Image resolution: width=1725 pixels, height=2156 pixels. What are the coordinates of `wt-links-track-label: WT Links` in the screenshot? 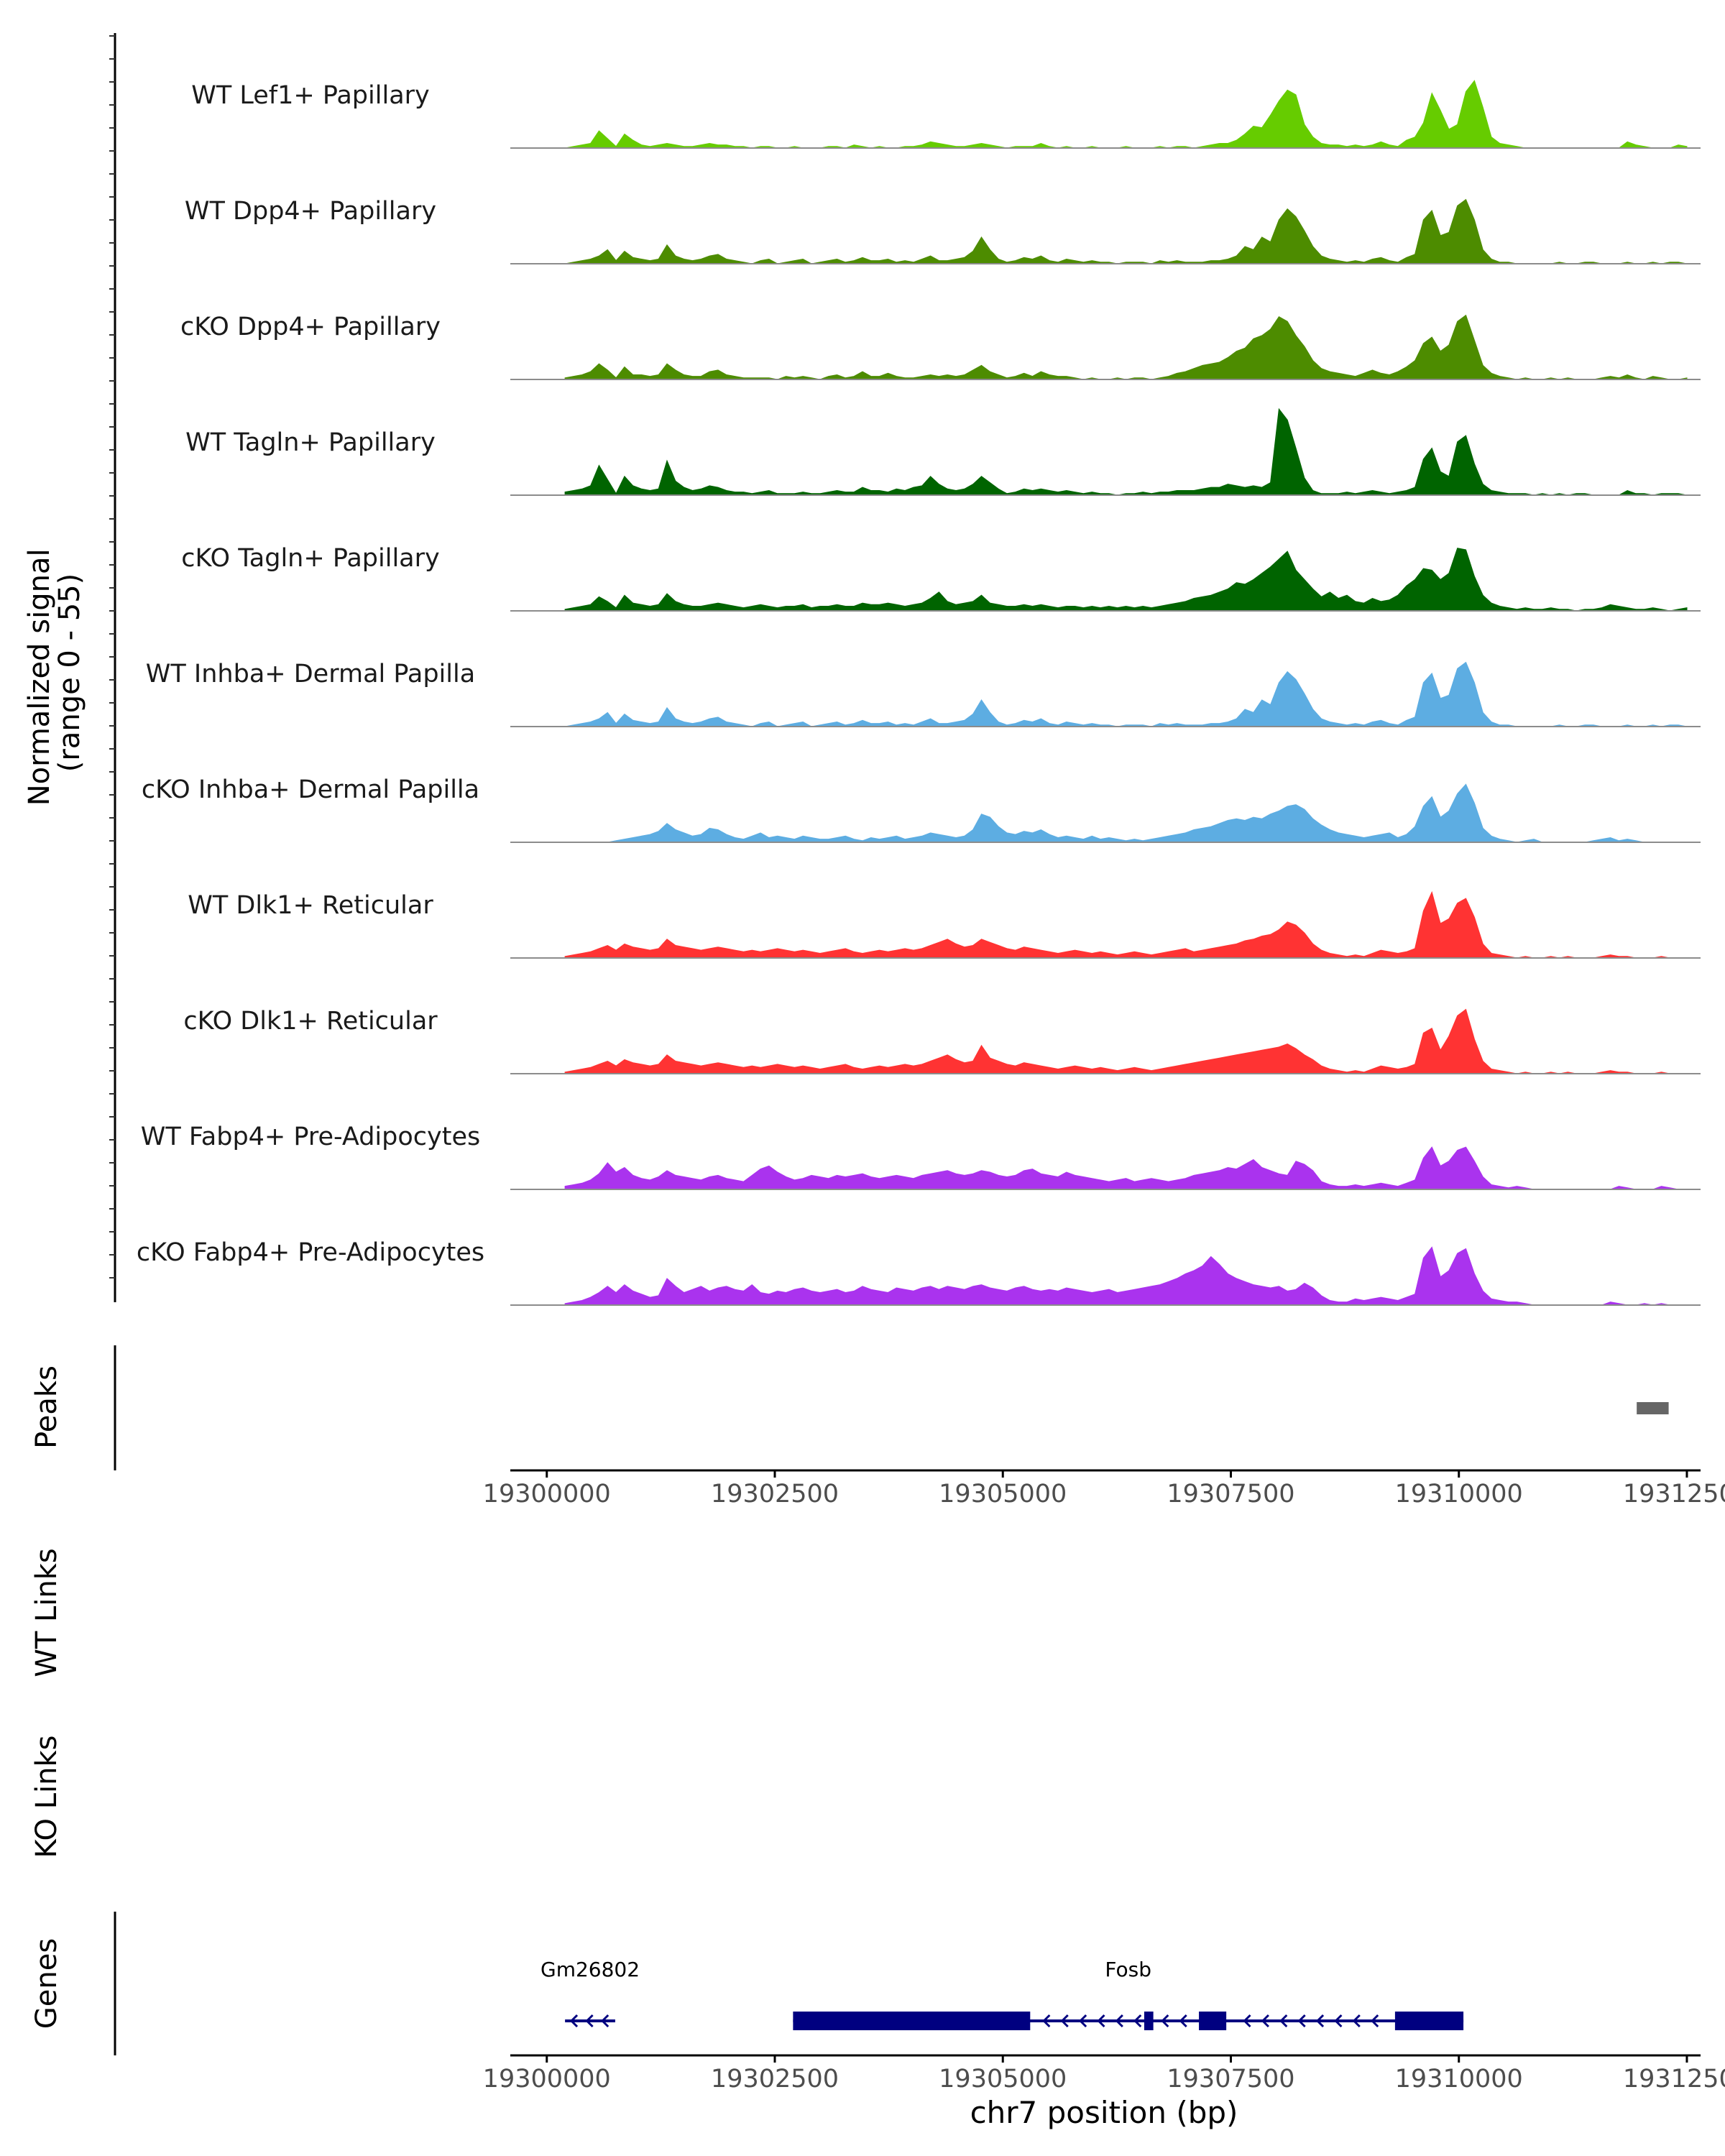 It's located at (46, 1612).